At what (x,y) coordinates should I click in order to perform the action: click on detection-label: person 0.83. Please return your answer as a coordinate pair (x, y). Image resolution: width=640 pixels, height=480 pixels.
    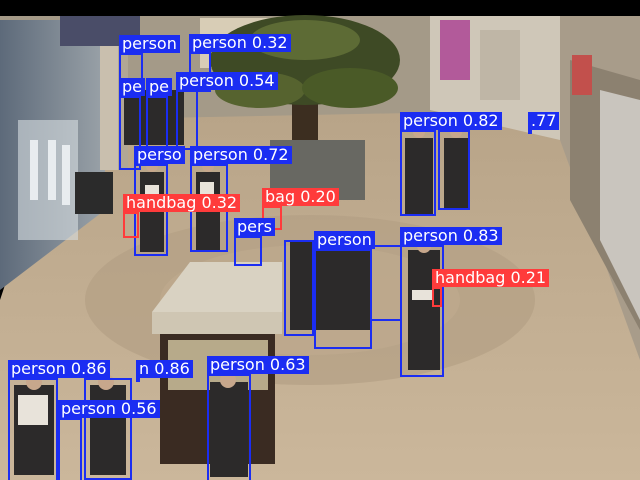
    Looking at the image, I should click on (451, 236).